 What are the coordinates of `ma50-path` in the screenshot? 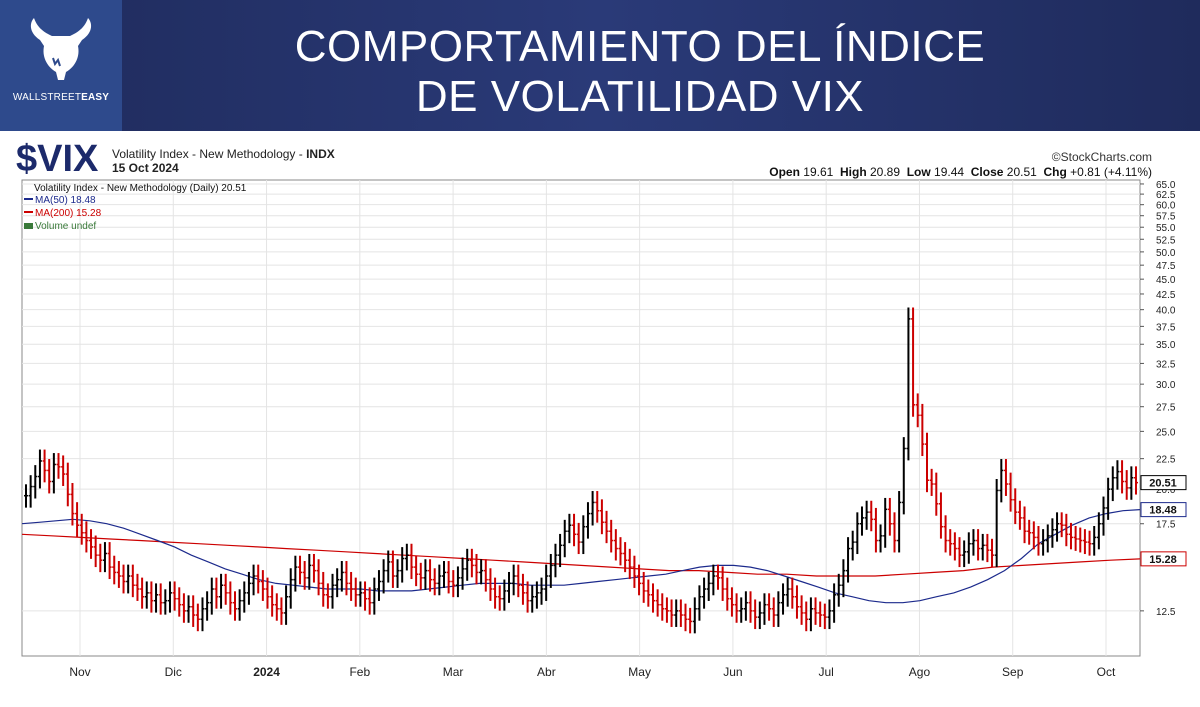 It's located at (581, 556).